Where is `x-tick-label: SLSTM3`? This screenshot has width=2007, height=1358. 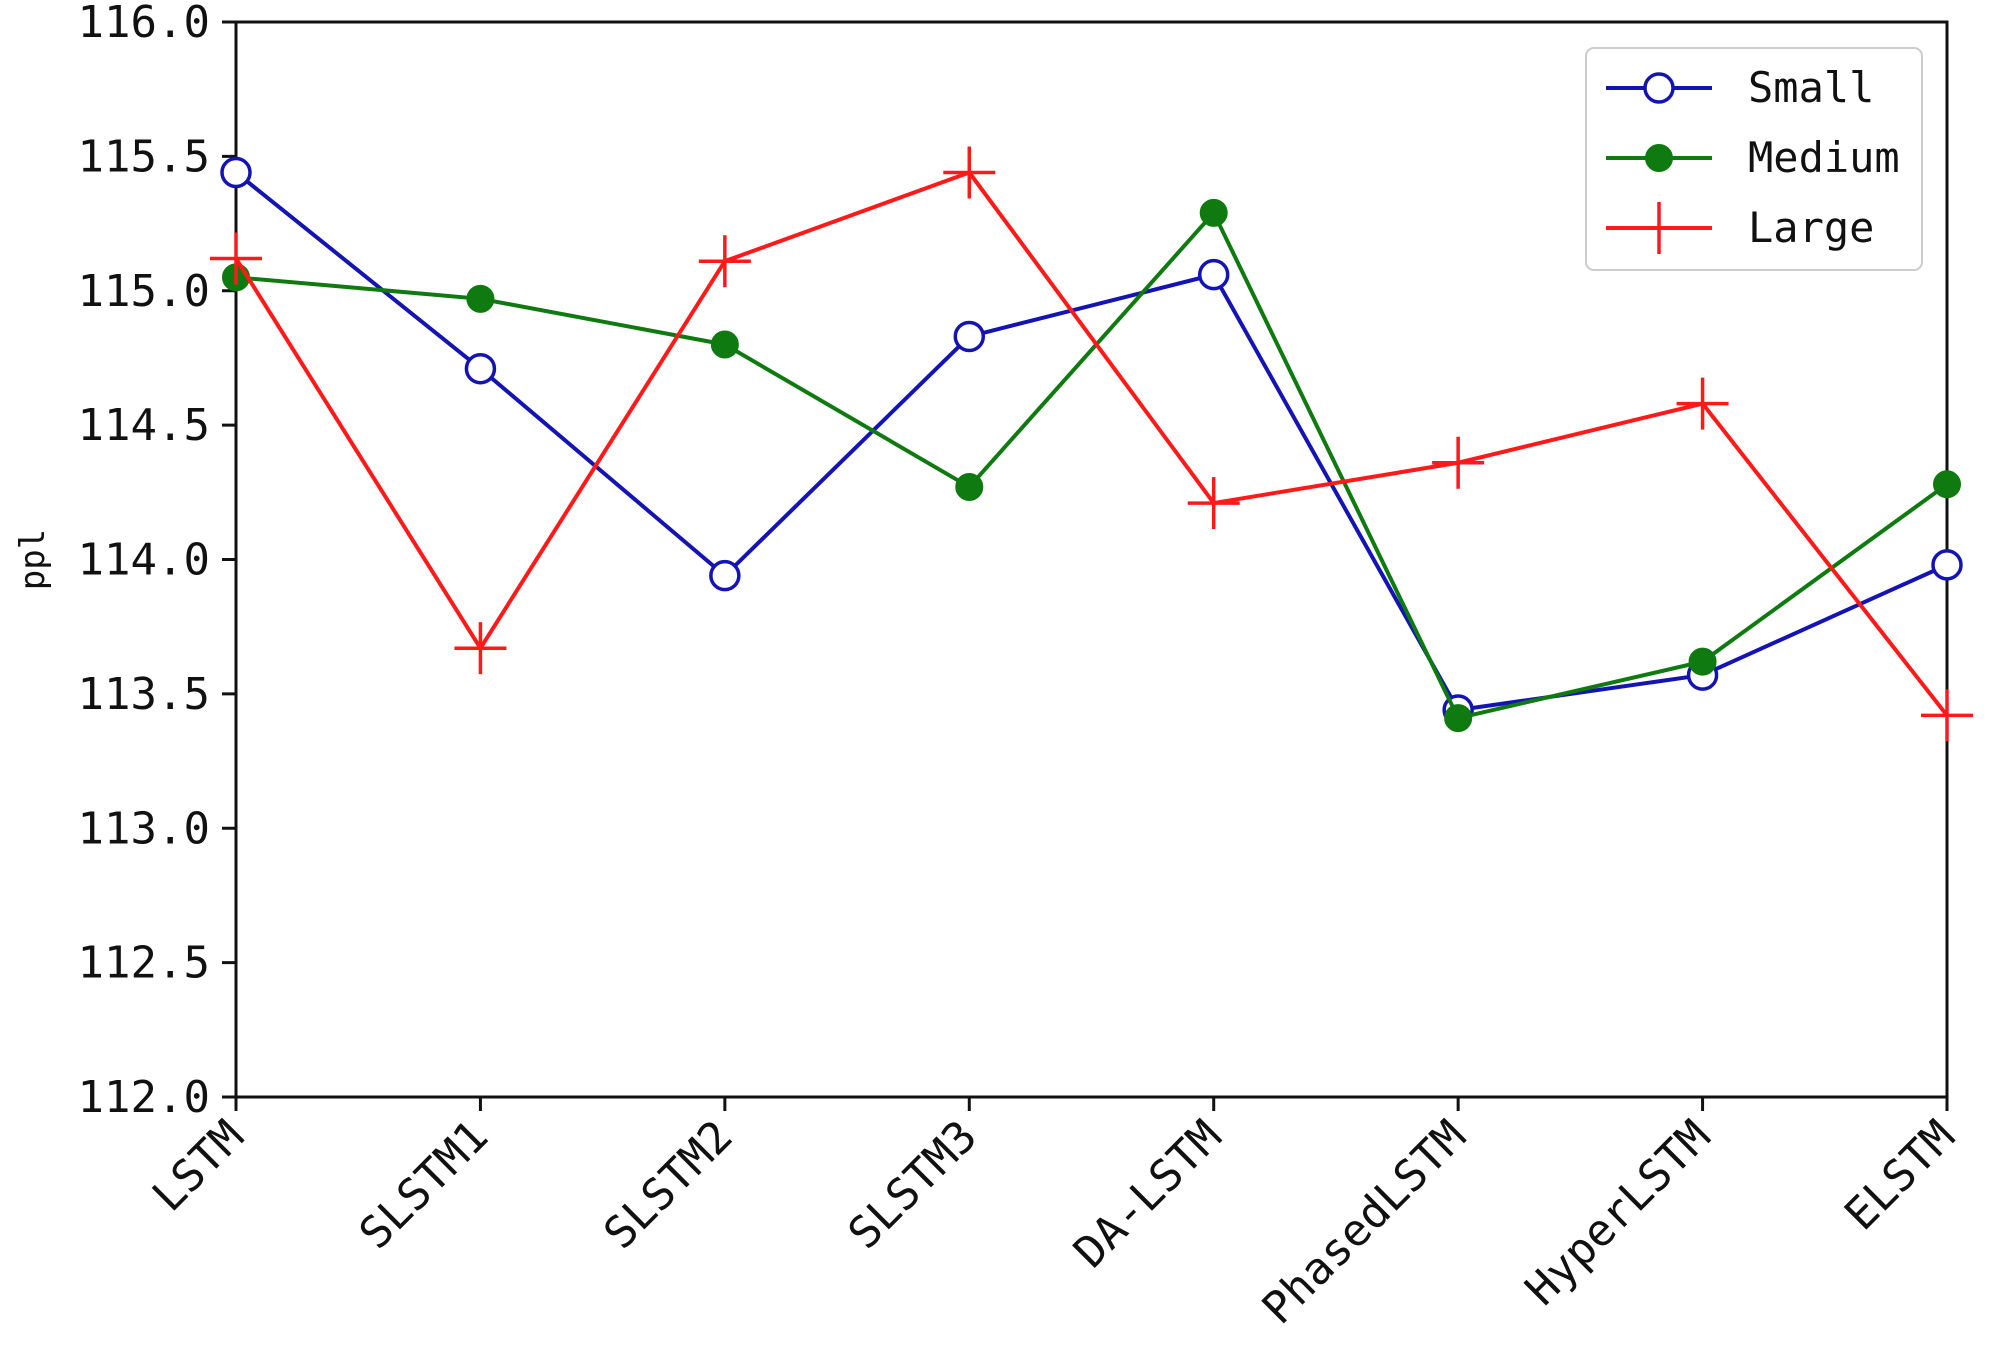 x-tick-label: SLSTM3 is located at coordinates (913, 1185).